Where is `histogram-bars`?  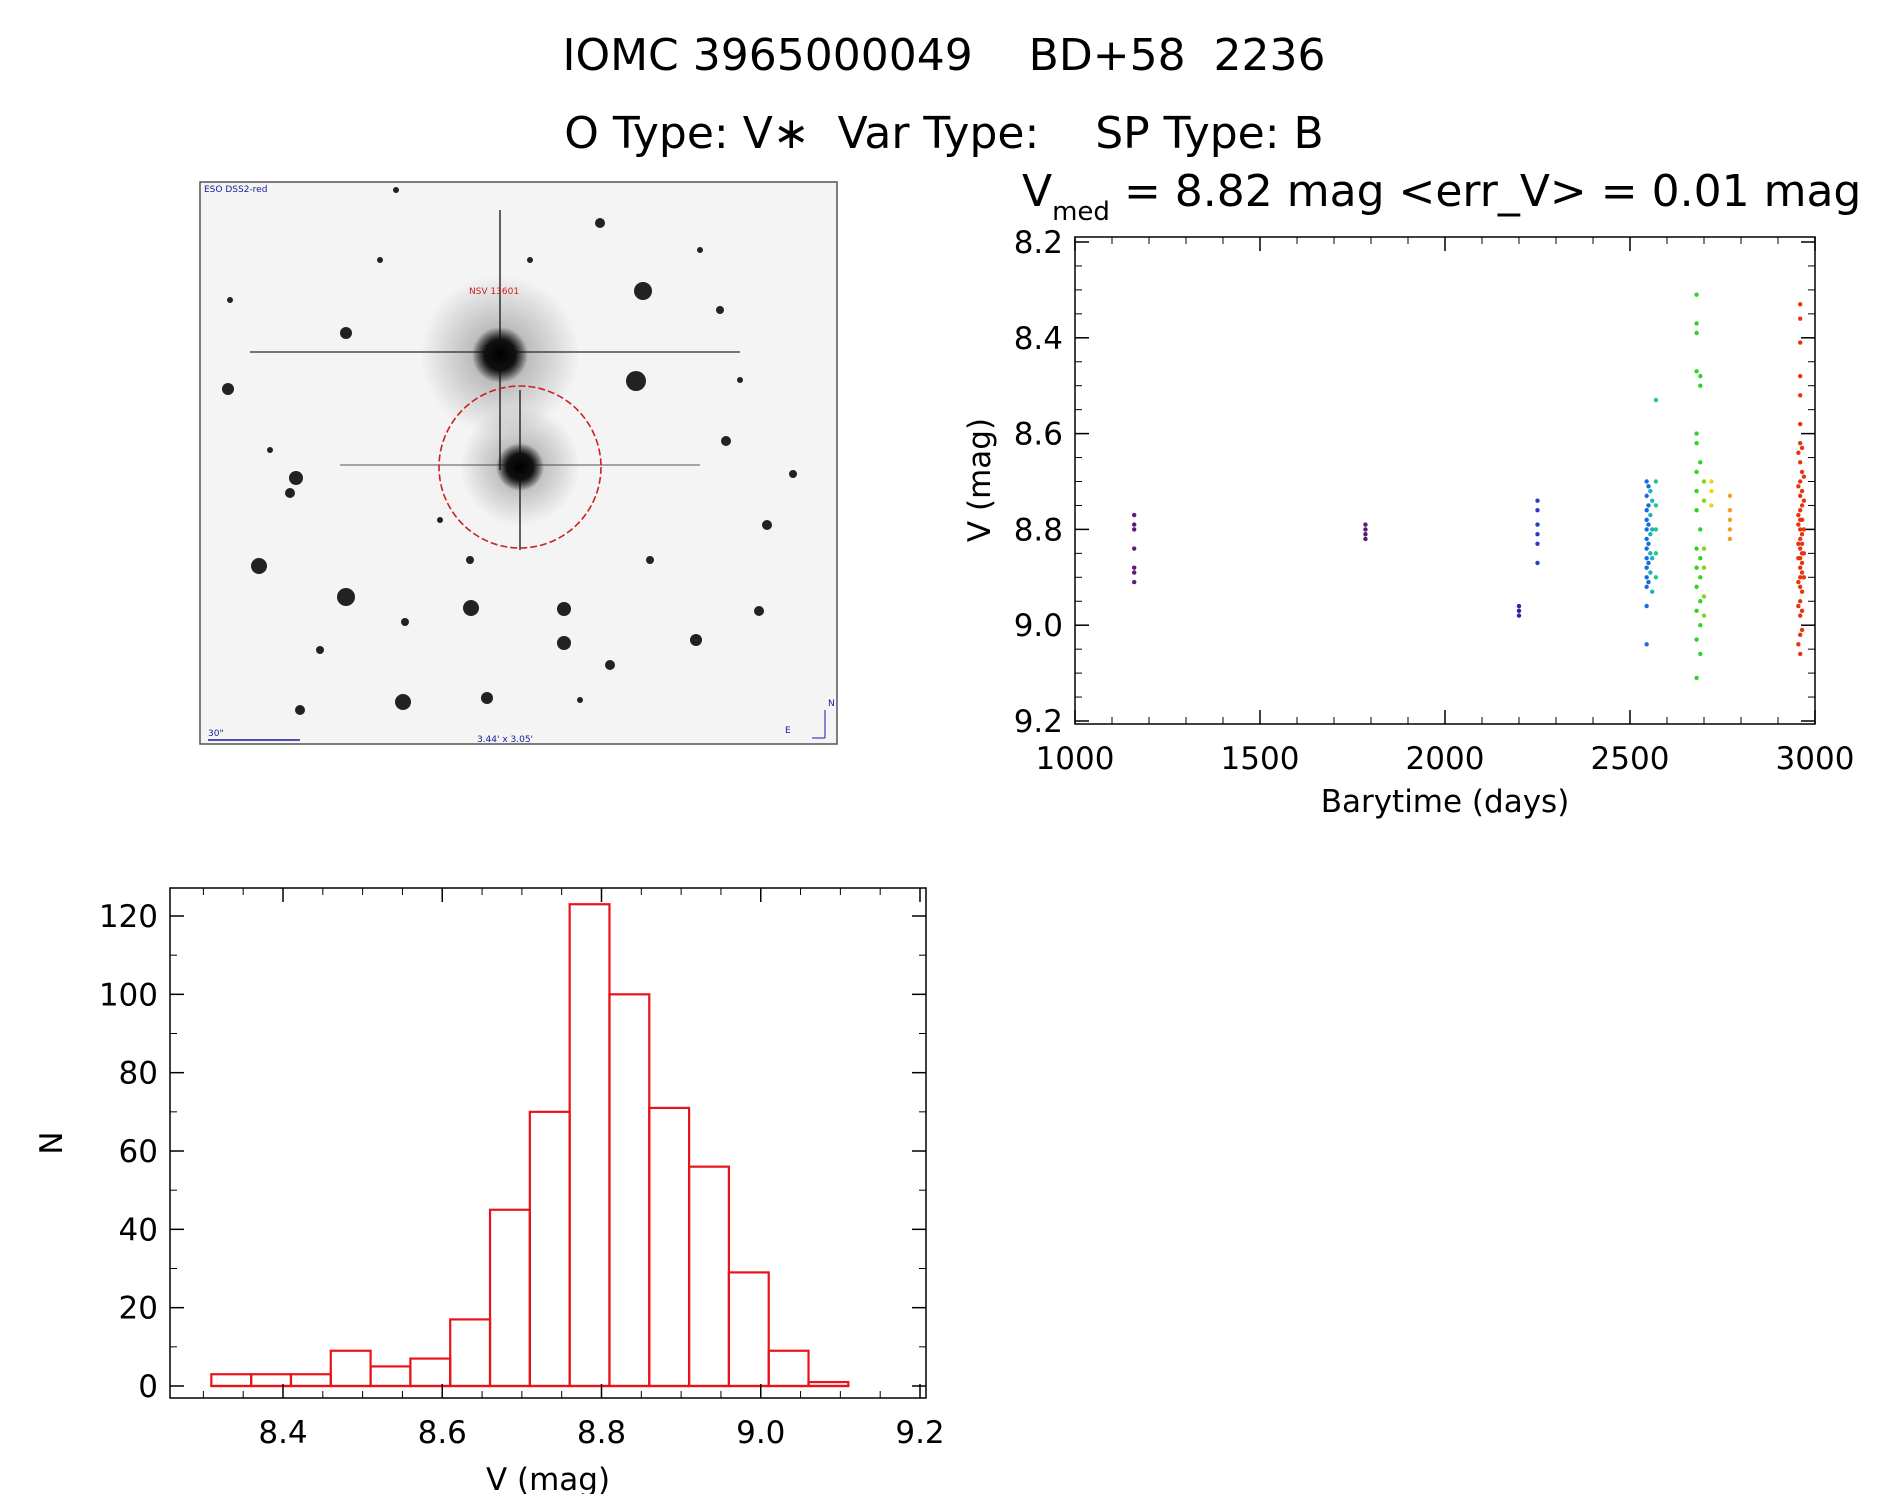
histogram-bars is located at coordinates (530, 1145).